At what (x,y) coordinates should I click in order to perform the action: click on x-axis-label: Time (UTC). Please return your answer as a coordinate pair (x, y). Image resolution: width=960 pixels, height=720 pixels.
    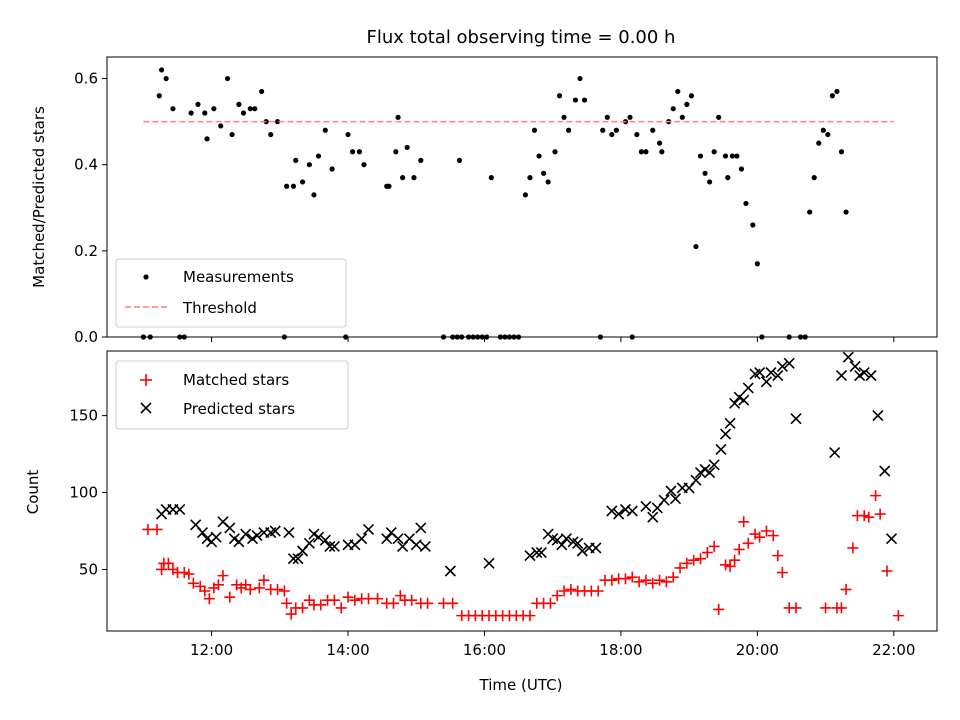
    Looking at the image, I should click on (521, 685).